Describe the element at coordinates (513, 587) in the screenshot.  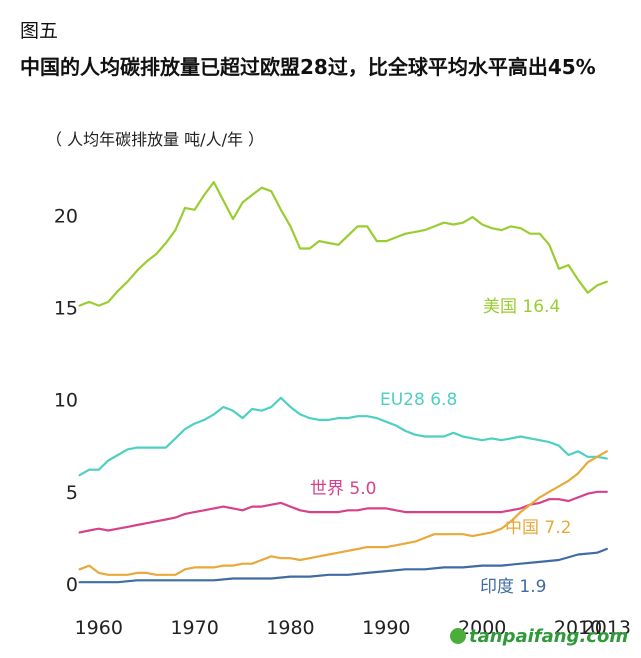
I see `series-label-5: 印度 1.9` at that location.